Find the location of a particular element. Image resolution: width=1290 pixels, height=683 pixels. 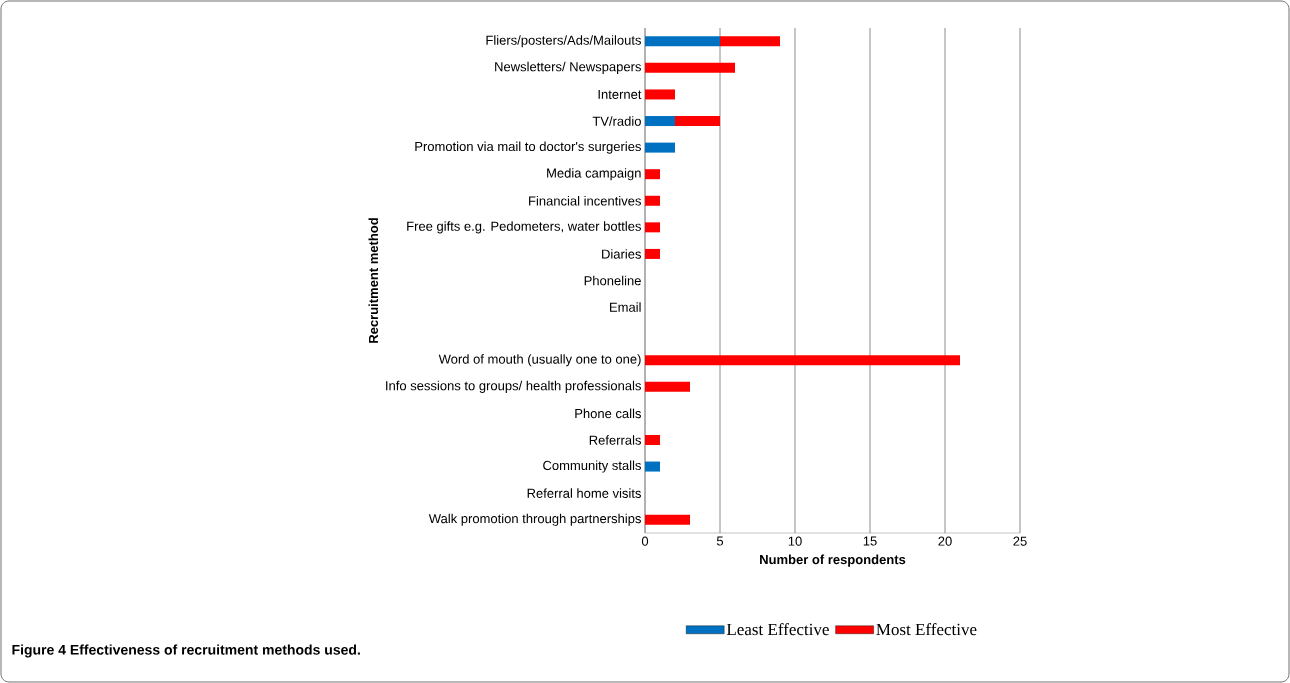

caption: Figure 4 Effectiveness of recruitment methods used. is located at coordinates (186, 651).